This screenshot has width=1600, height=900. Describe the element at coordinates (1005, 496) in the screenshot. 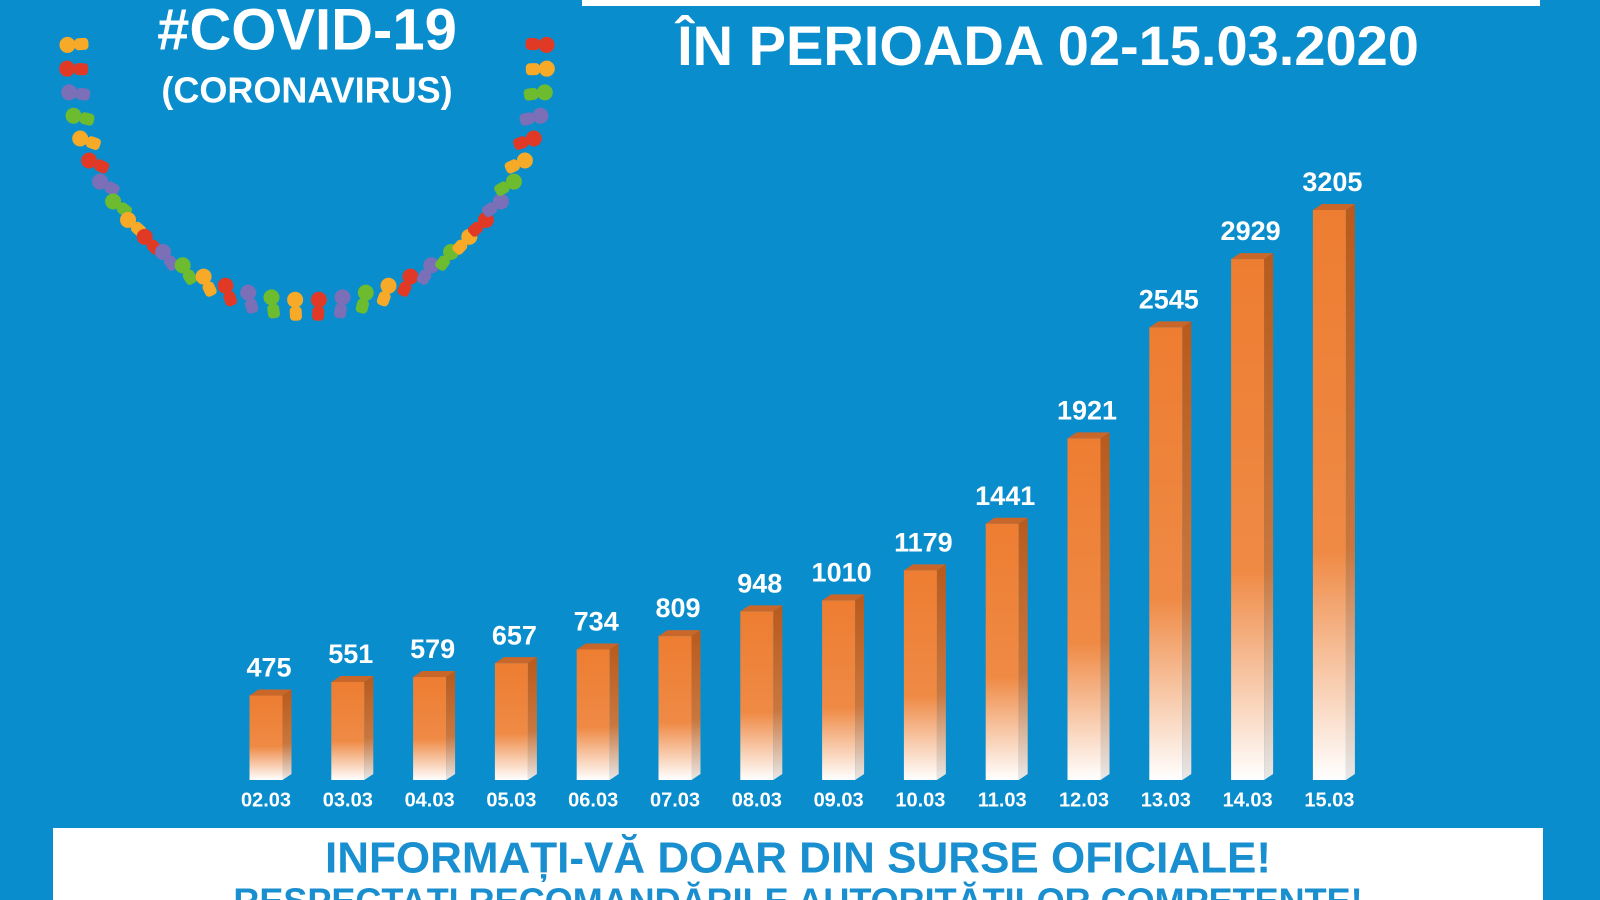

I see `value-label: 1441` at that location.